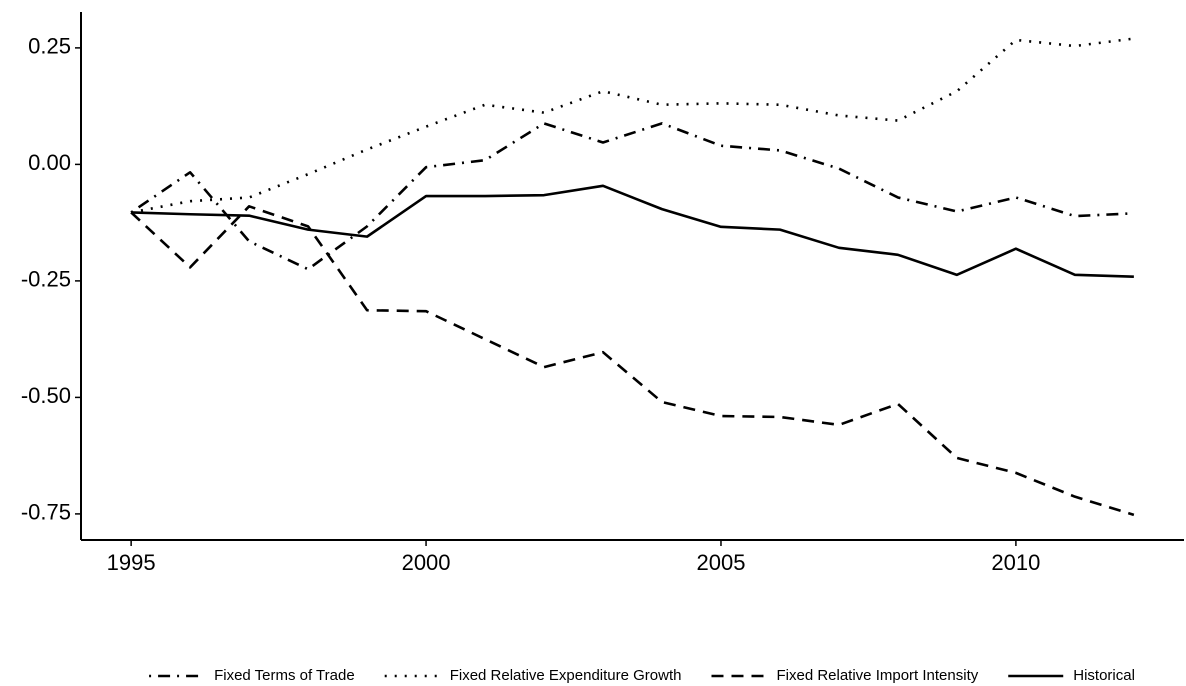 The height and width of the screenshot is (686, 1186). I want to click on legend-label: Historical, so click(1104, 675).